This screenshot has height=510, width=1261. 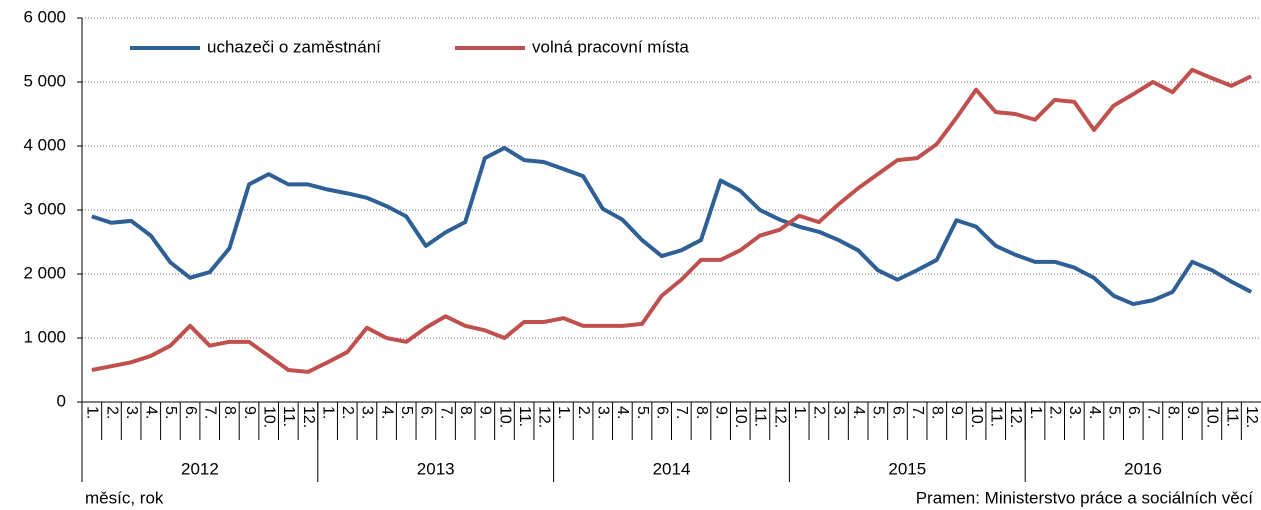 What do you see at coordinates (44, 80) in the screenshot?
I see `y-tick-label: 5 000` at bounding box center [44, 80].